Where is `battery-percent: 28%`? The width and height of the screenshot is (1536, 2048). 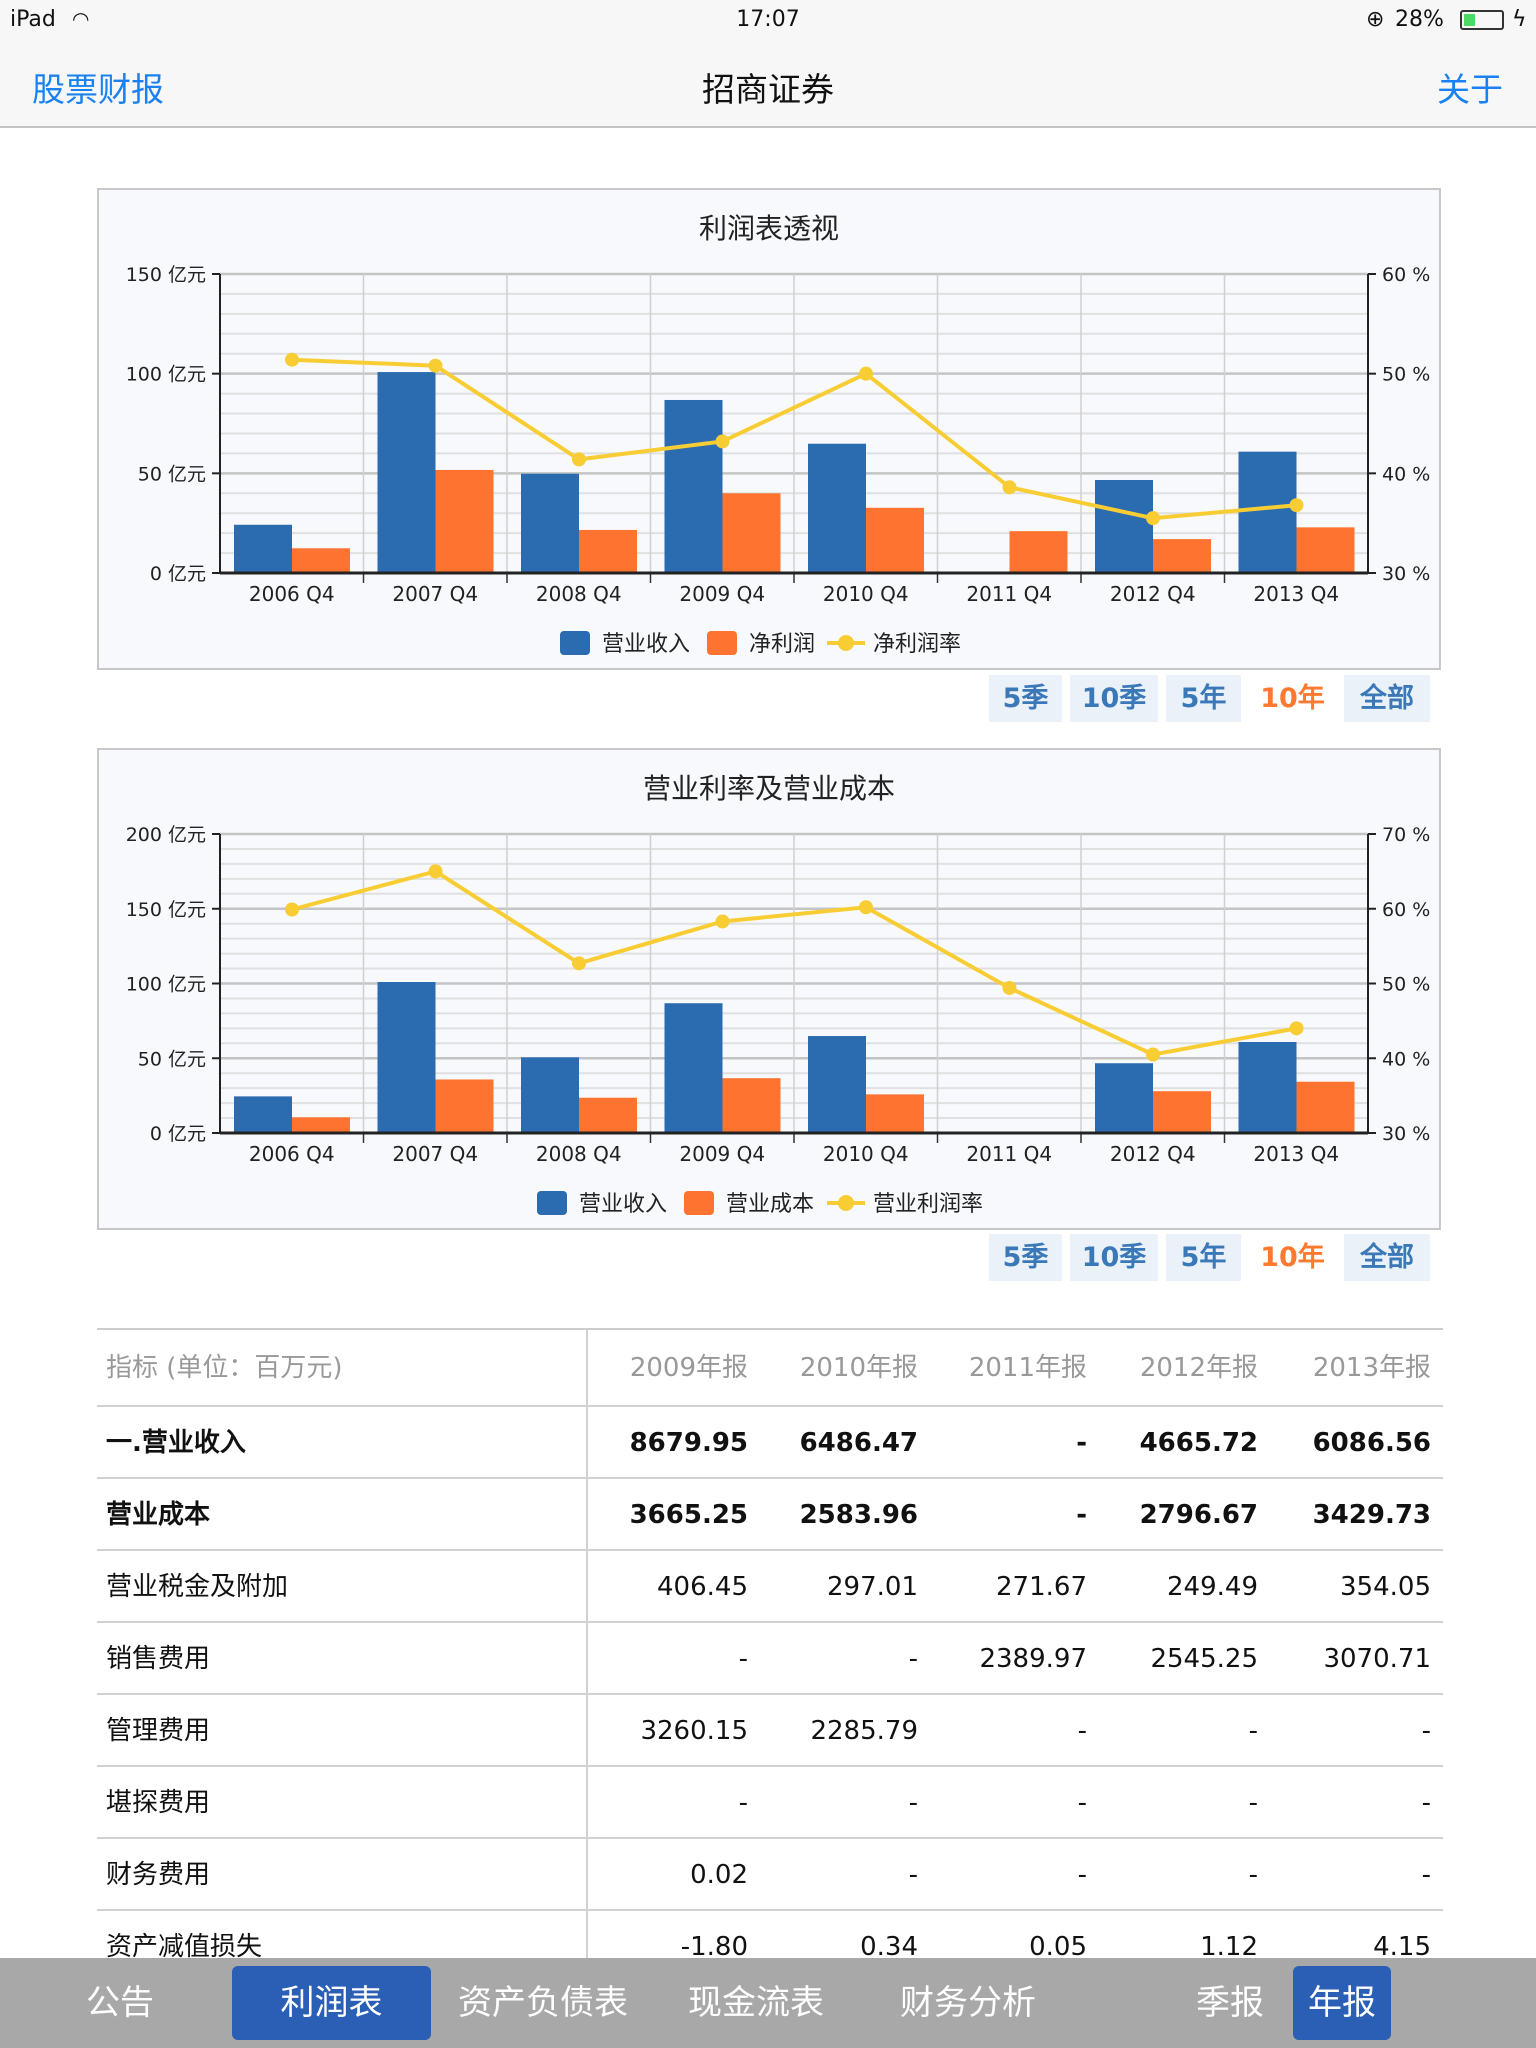 battery-percent: 28% is located at coordinates (1419, 19).